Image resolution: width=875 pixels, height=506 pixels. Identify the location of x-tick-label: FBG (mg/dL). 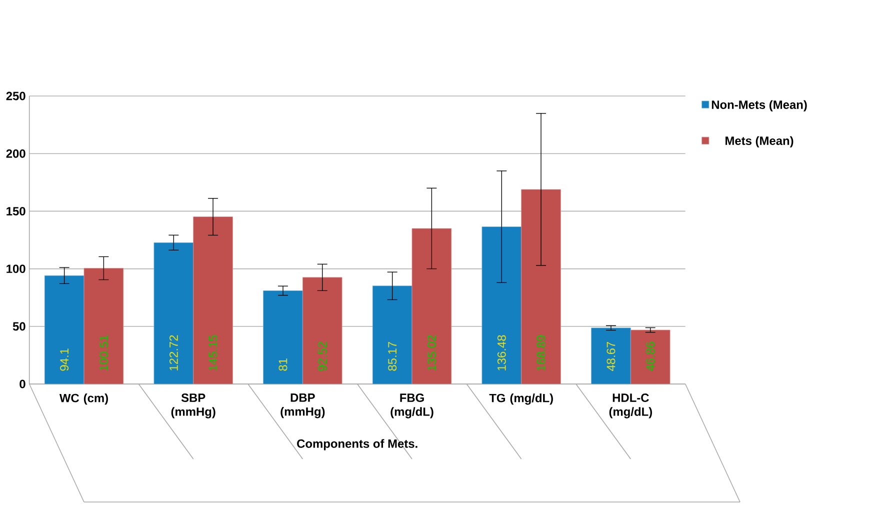
(412, 406).